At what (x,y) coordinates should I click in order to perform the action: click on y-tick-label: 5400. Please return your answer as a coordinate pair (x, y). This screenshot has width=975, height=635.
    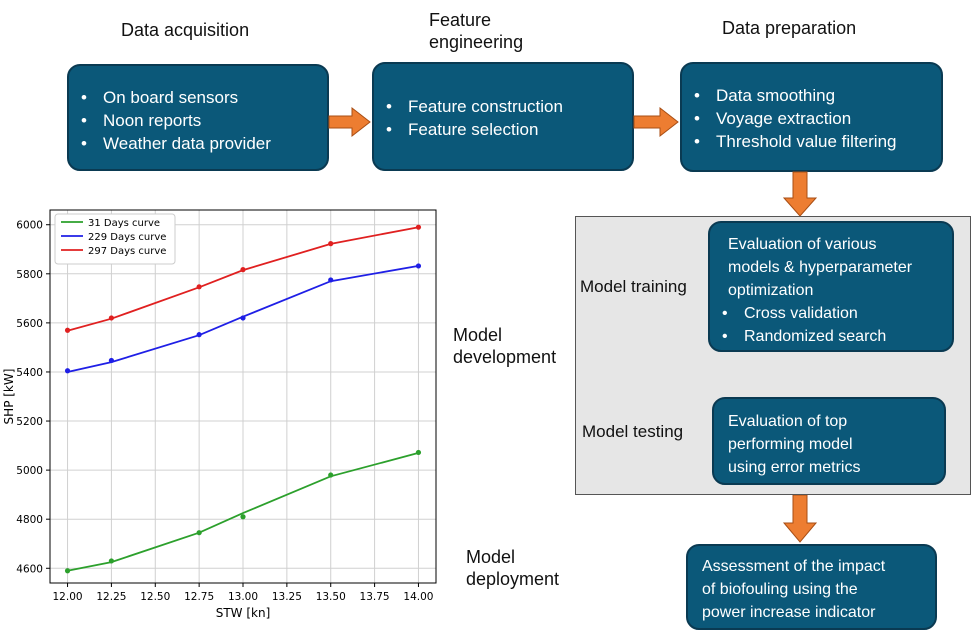
    Looking at the image, I should click on (29, 373).